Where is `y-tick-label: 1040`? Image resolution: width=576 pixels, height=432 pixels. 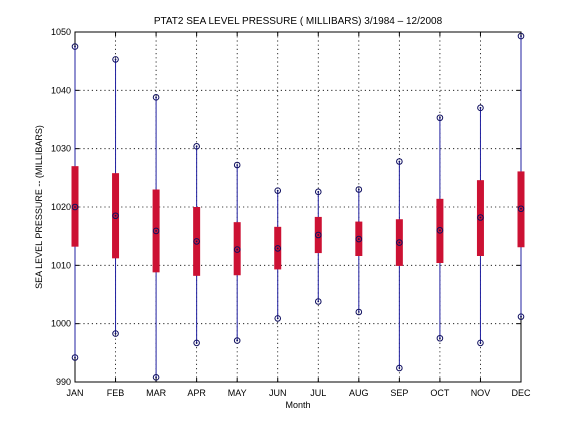 y-tick-label: 1040 is located at coordinates (61, 90).